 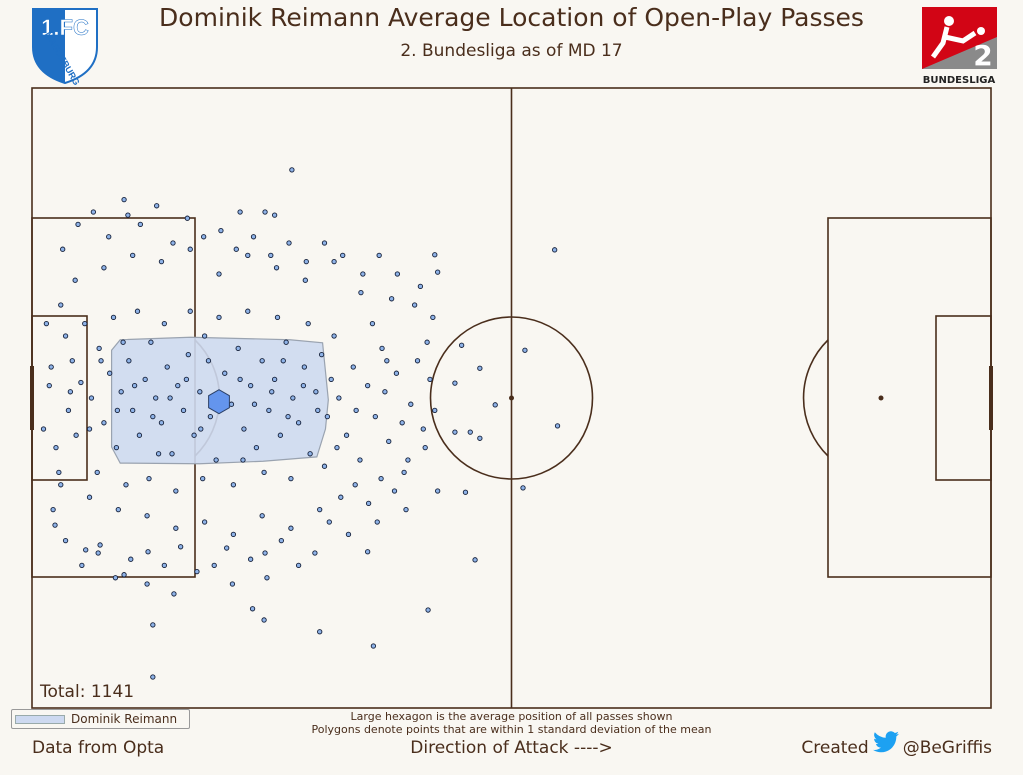 I want to click on left-six-yard-box, so click(x=59, y=398).